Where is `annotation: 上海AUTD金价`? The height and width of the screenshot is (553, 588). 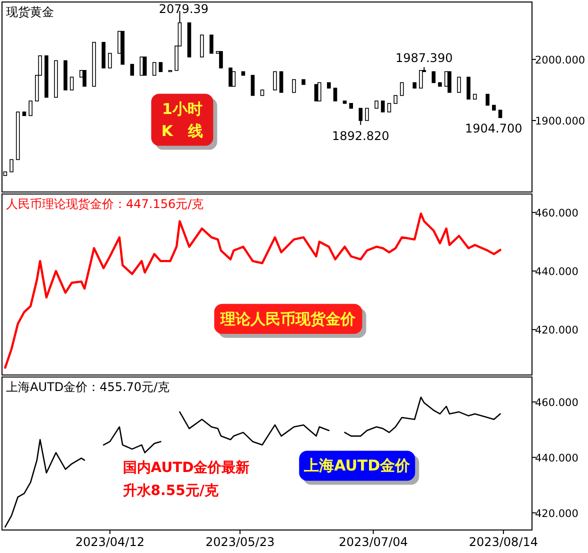 annotation: 上海AUTD金价 is located at coordinates (357, 465).